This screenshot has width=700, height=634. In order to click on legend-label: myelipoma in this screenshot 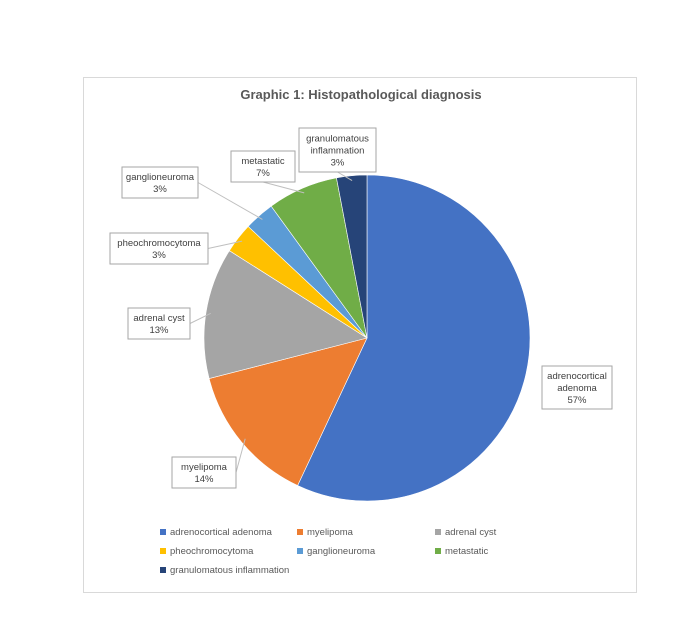, I will do `click(330, 532)`.